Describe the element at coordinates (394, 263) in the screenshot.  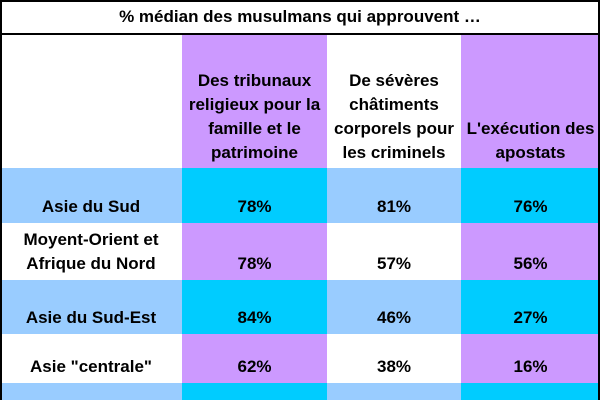
I see `value-cell-r2-c2-text: 57%` at that location.